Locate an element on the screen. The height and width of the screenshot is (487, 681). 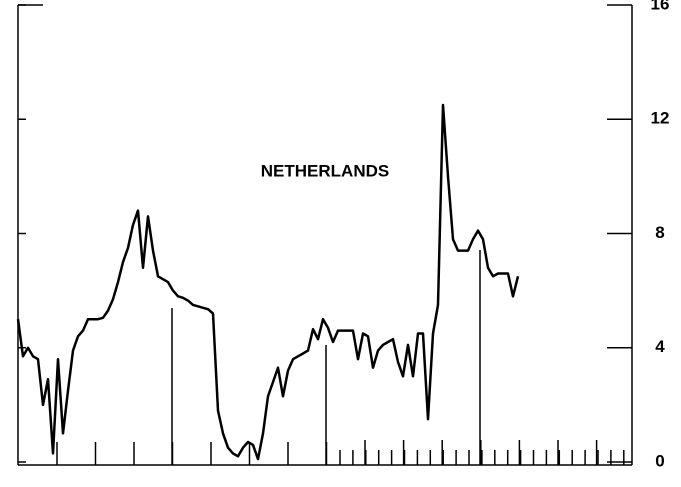
y-tick-label: 0 is located at coordinates (659, 460).